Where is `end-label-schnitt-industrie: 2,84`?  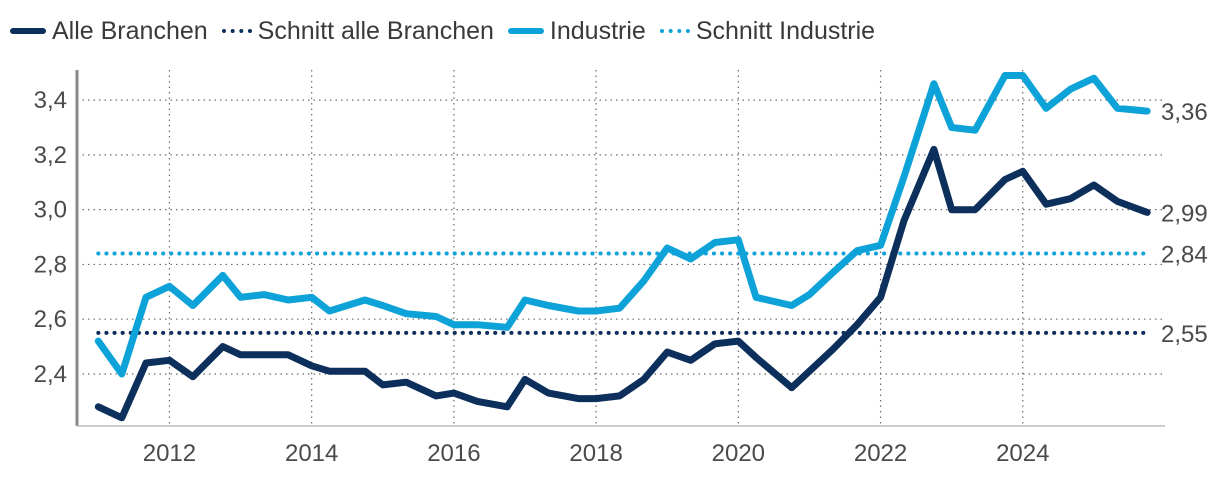 end-label-schnitt-industrie: 2,84 is located at coordinates (1184, 254).